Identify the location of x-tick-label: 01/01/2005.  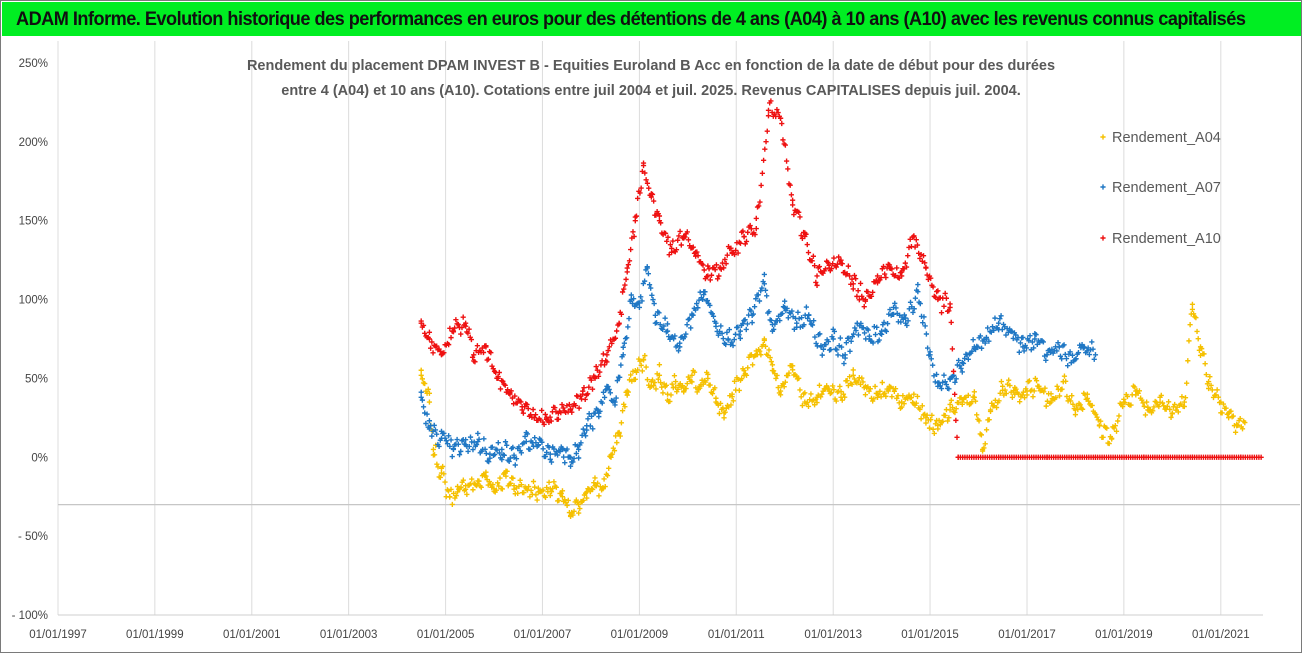
(446, 635).